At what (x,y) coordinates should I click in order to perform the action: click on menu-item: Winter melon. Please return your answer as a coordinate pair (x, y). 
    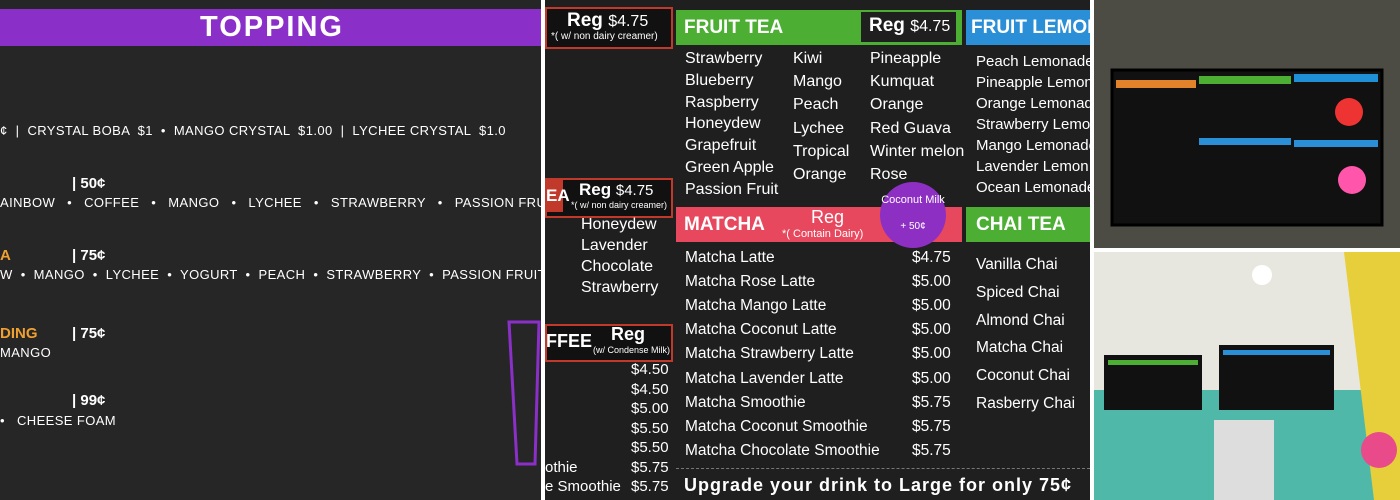
    Looking at the image, I should click on (917, 151).